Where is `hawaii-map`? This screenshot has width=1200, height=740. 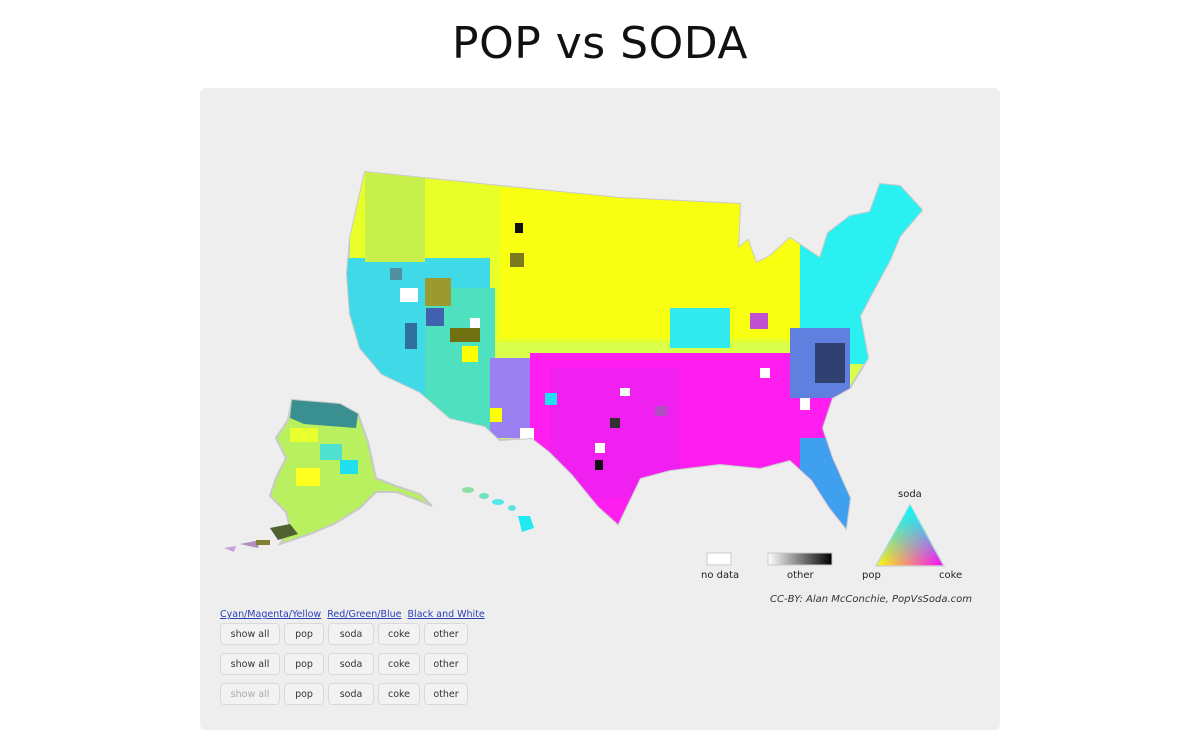 hawaii-map is located at coordinates (498, 509).